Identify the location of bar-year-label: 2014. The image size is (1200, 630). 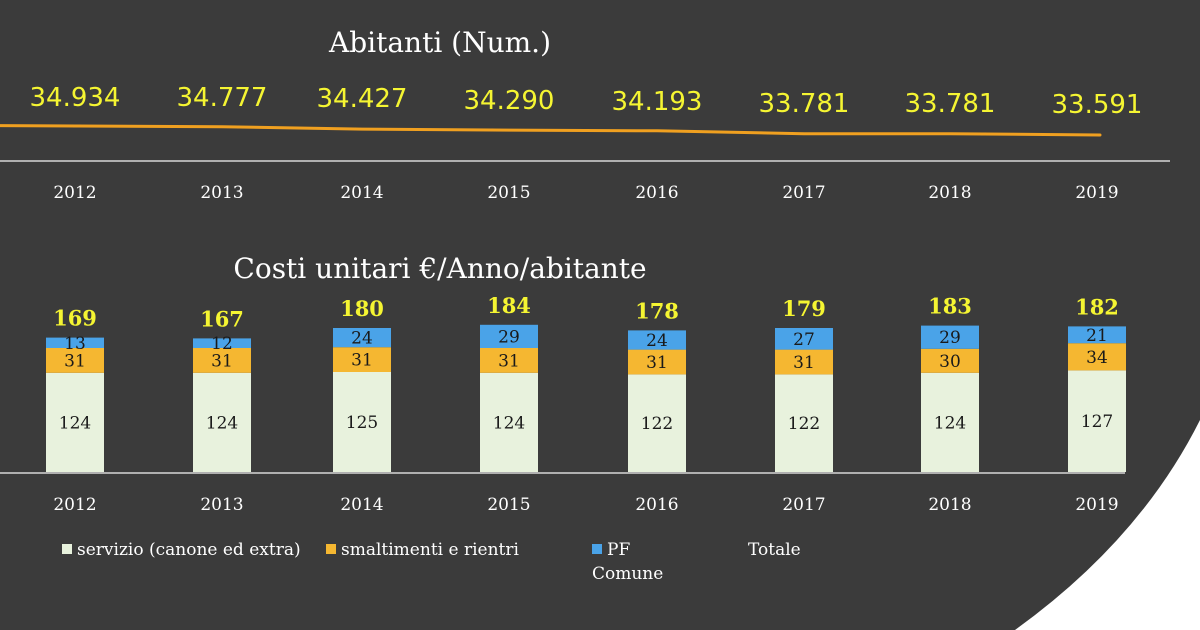
(361, 505).